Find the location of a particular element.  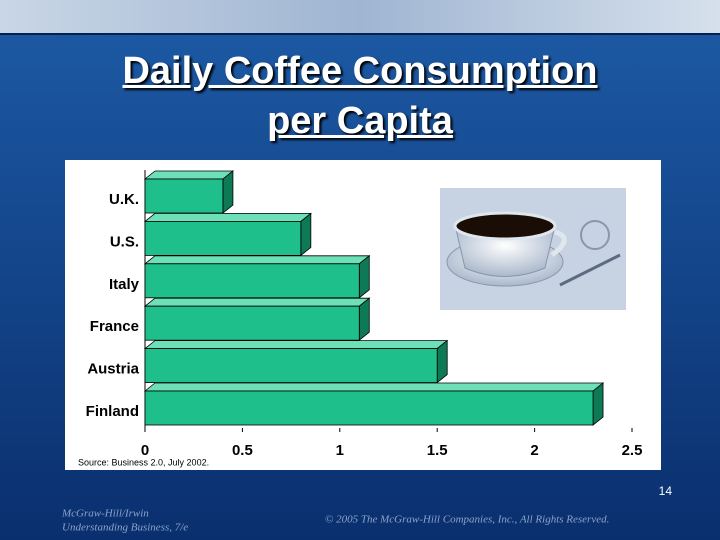

y-tick-label: France is located at coordinates (114, 326).